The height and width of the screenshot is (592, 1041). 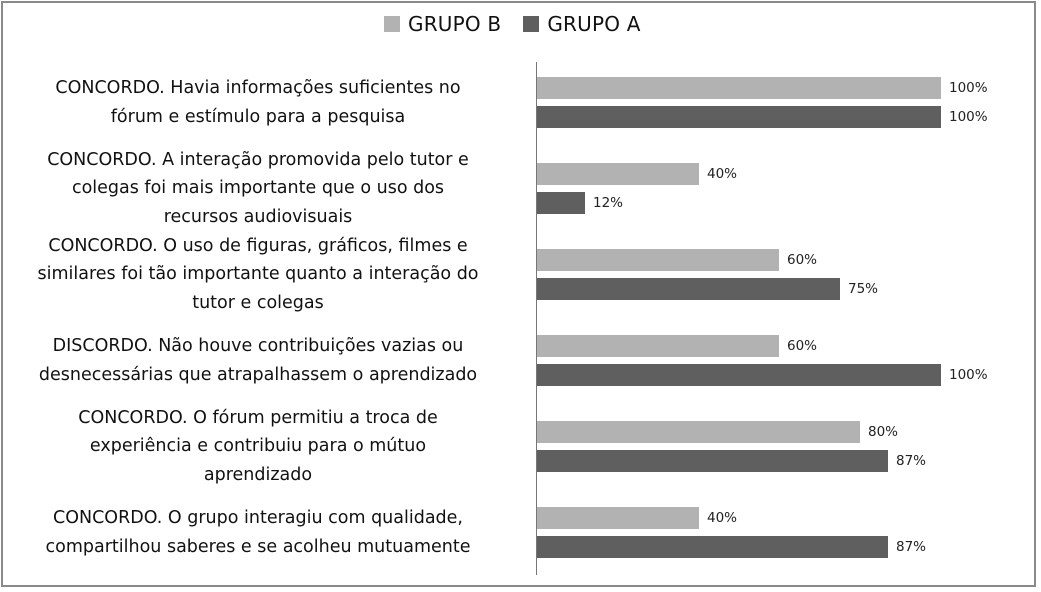 I want to click on value-label-grupo-a: 75%, so click(x=863, y=289).